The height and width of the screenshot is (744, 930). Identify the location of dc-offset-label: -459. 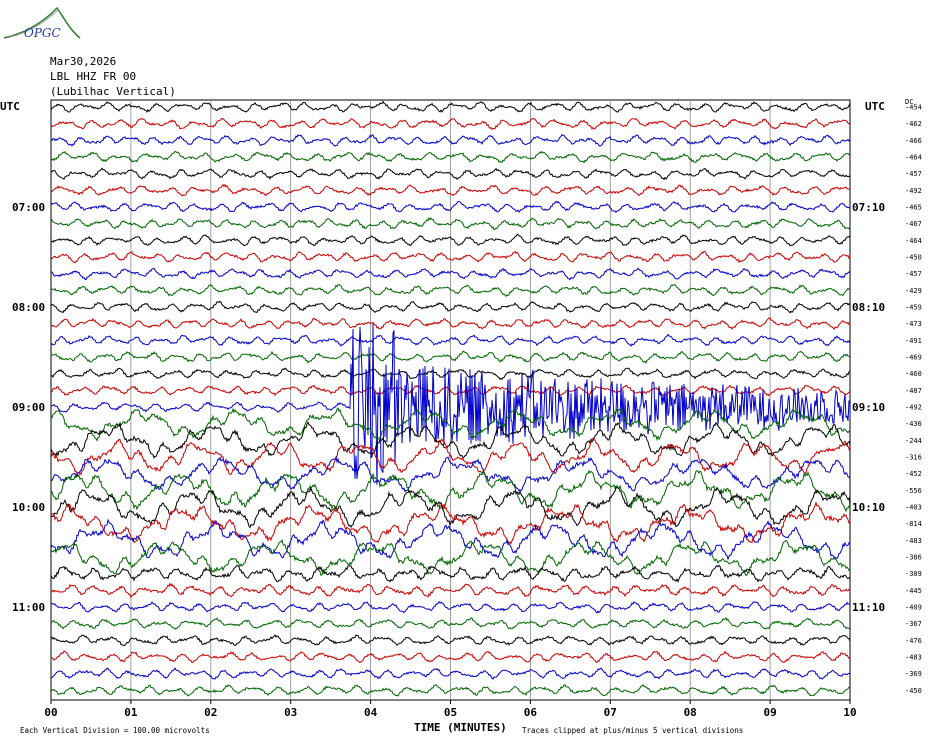
(913, 308).